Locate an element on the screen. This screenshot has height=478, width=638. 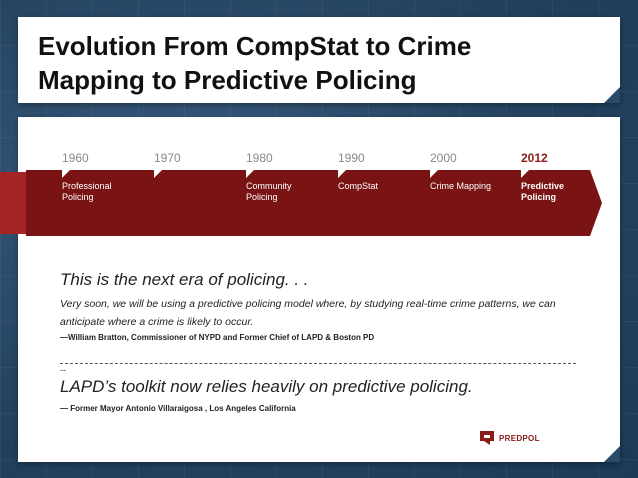
tick-1970 is located at coordinates (158, 174).